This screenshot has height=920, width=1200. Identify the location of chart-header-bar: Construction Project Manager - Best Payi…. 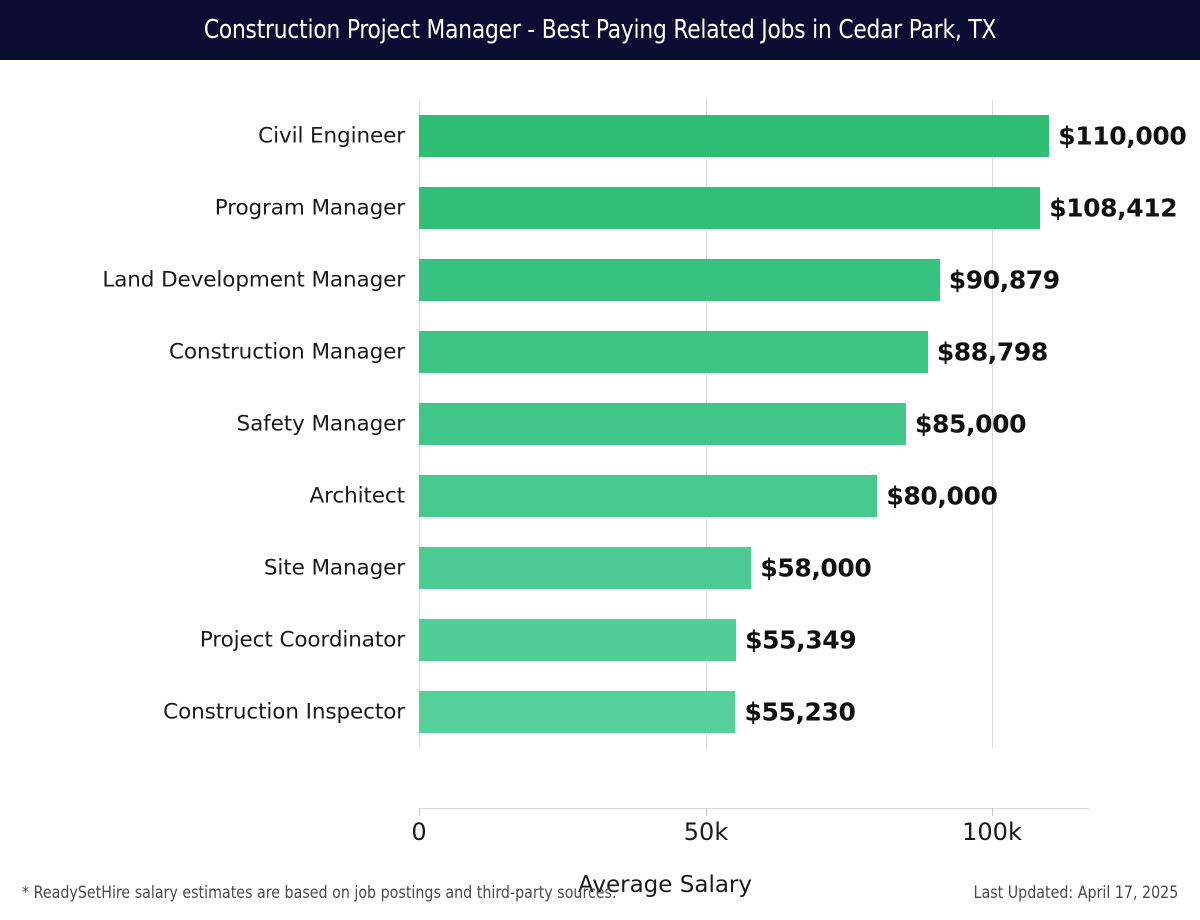
(600, 30).